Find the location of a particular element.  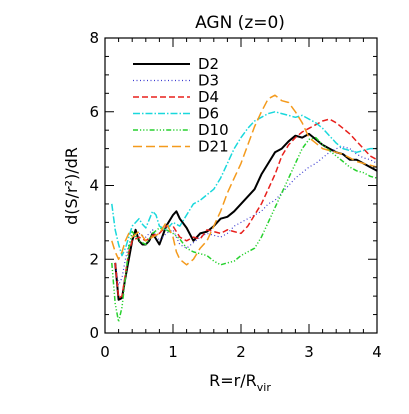

legend-label-d3: D3 is located at coordinates (208, 81).